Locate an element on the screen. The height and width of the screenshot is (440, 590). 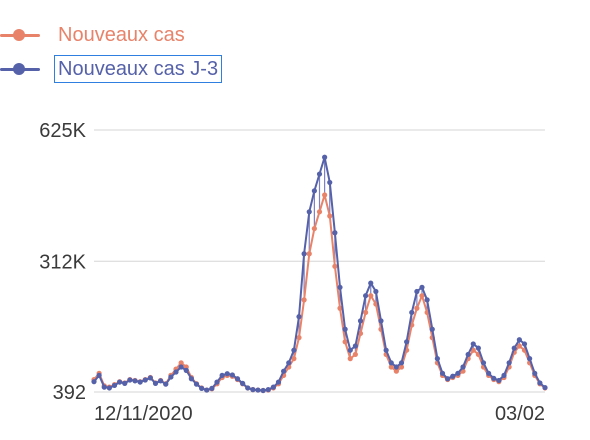
chart-legend: Nouveaux cas Nouveaux cas J-3 is located at coordinates (111, 52).